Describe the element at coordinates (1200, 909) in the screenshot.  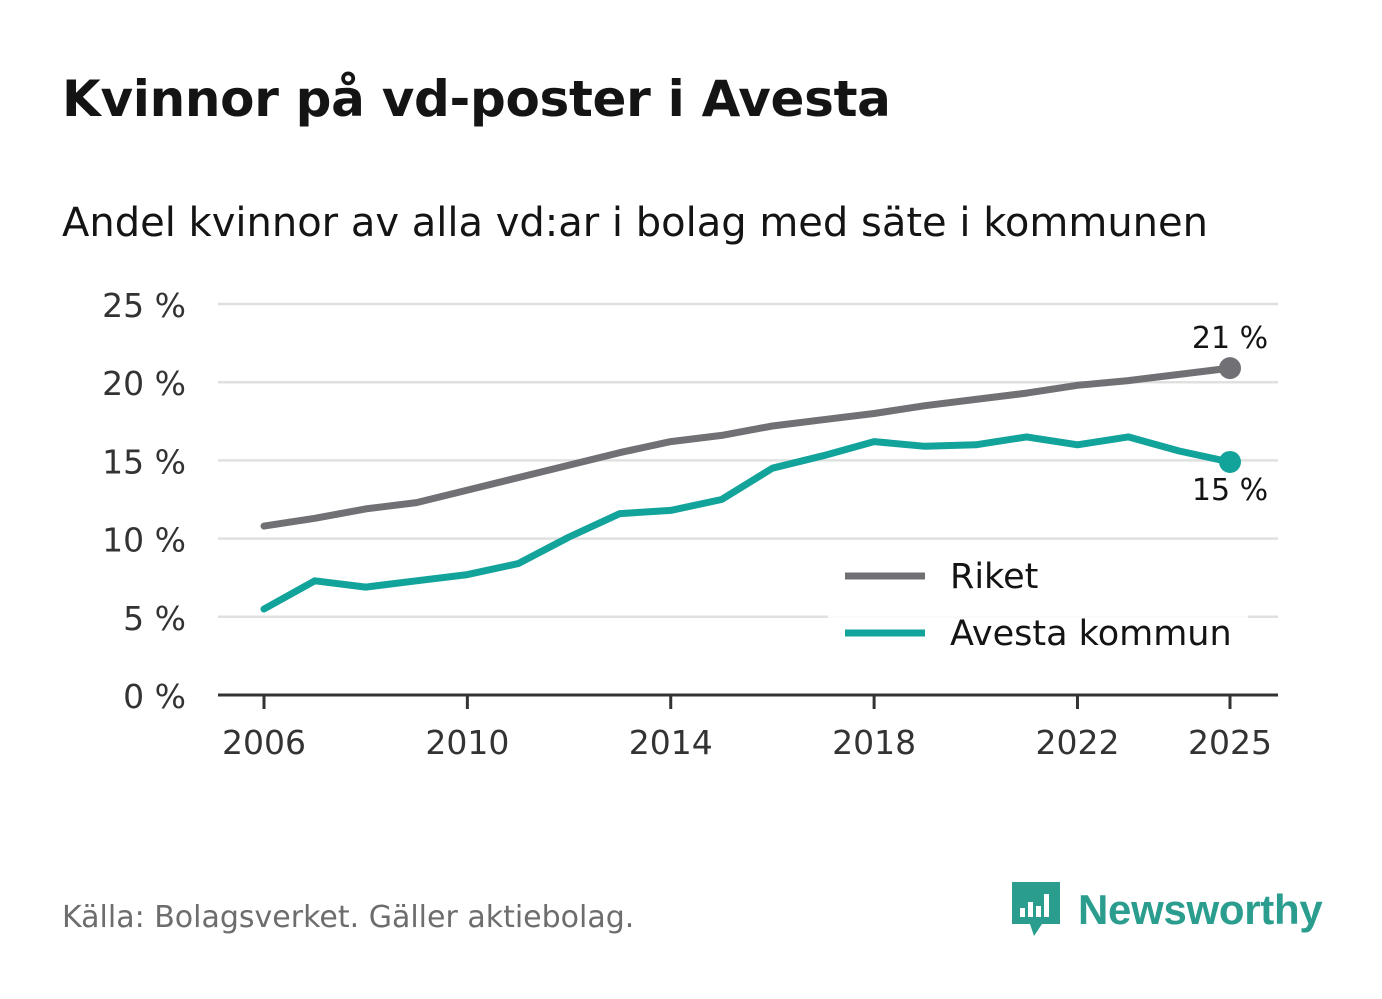
I see `brand-name: Newsworthy` at that location.